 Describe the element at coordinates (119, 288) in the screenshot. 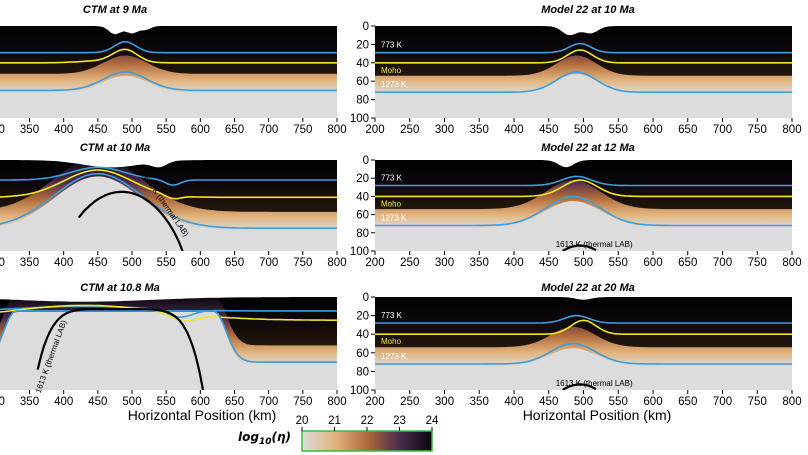

I see `panel-title: CTM at 10.8 Ma` at that location.